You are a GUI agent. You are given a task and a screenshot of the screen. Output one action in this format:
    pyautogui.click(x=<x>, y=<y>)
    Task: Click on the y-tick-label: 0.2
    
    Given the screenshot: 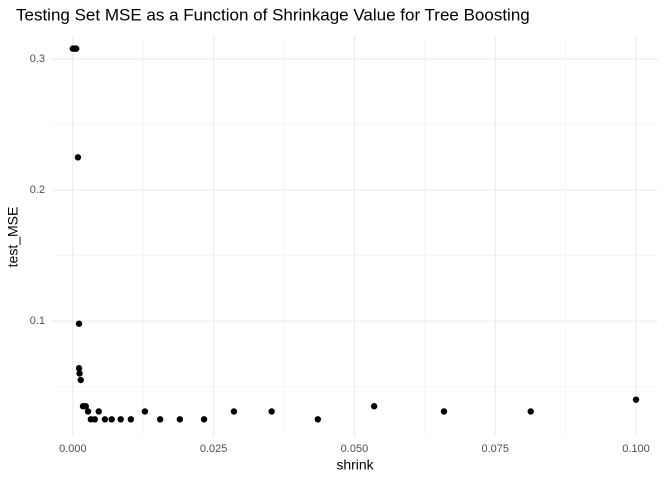 What is the action you would take?
    pyautogui.click(x=37, y=190)
    